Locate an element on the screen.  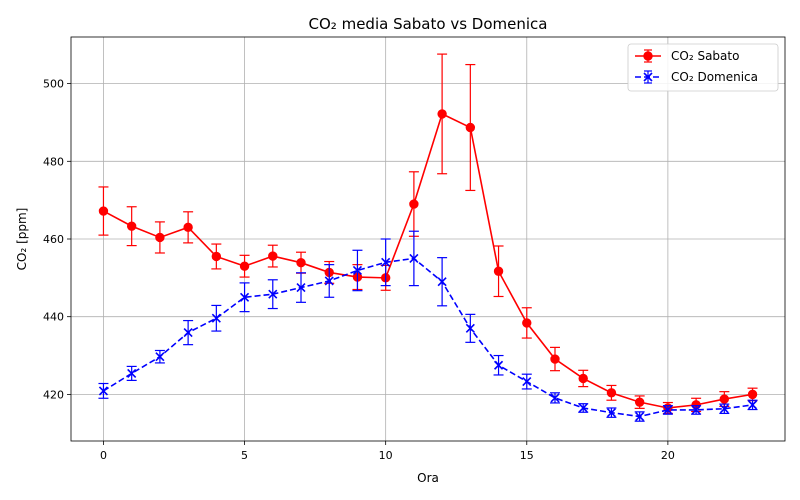
x-tick-label: 15 is located at coordinates (527, 455).